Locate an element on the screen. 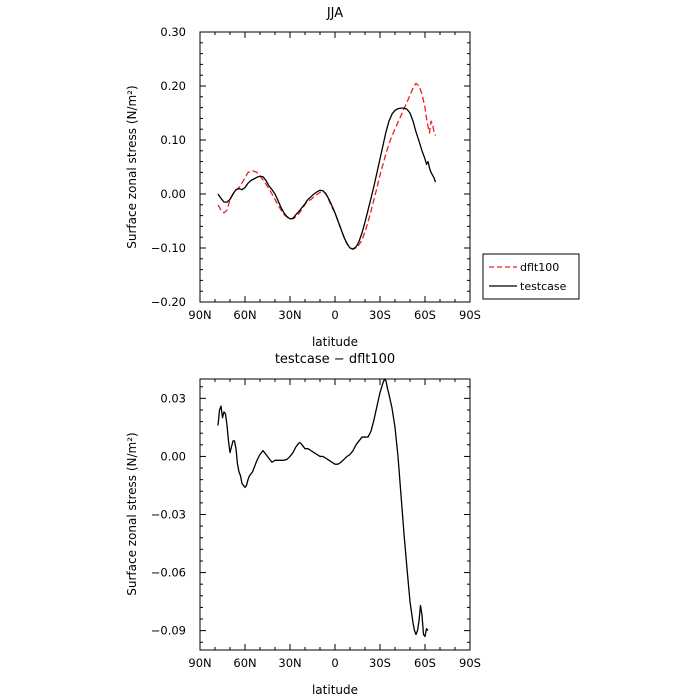 The image size is (700, 700). bottom-title: testcase − dflt100 is located at coordinates (335, 359).